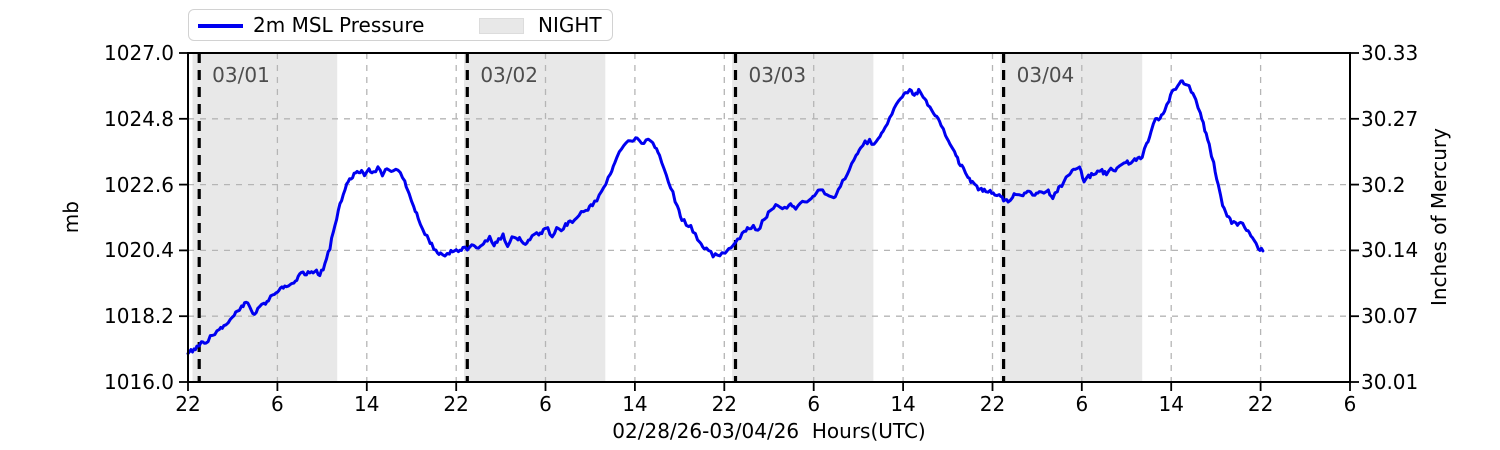  What do you see at coordinates (220, 26) in the screenshot?
I see `pressure-line-swatch` at bounding box center [220, 26].